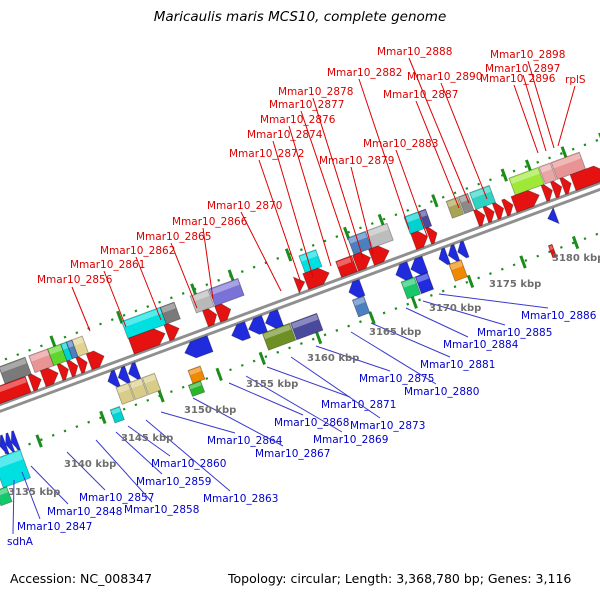 Image resolution: width=600 pixels, height=600 pixels. Describe the element at coordinates (210, 410) in the screenshot. I see `position-label: 3150 kbp` at that location.